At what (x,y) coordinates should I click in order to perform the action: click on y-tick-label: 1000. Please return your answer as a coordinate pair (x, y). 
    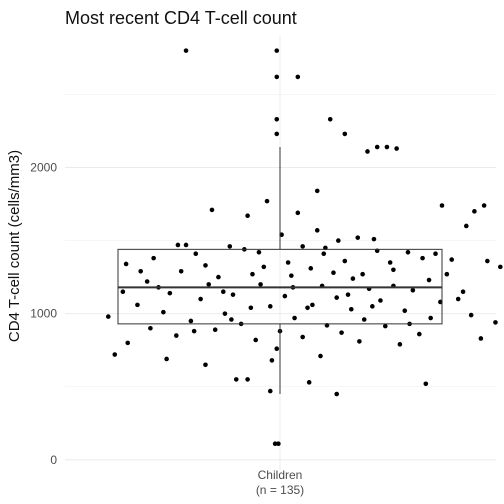
    Looking at the image, I should click on (43, 314).